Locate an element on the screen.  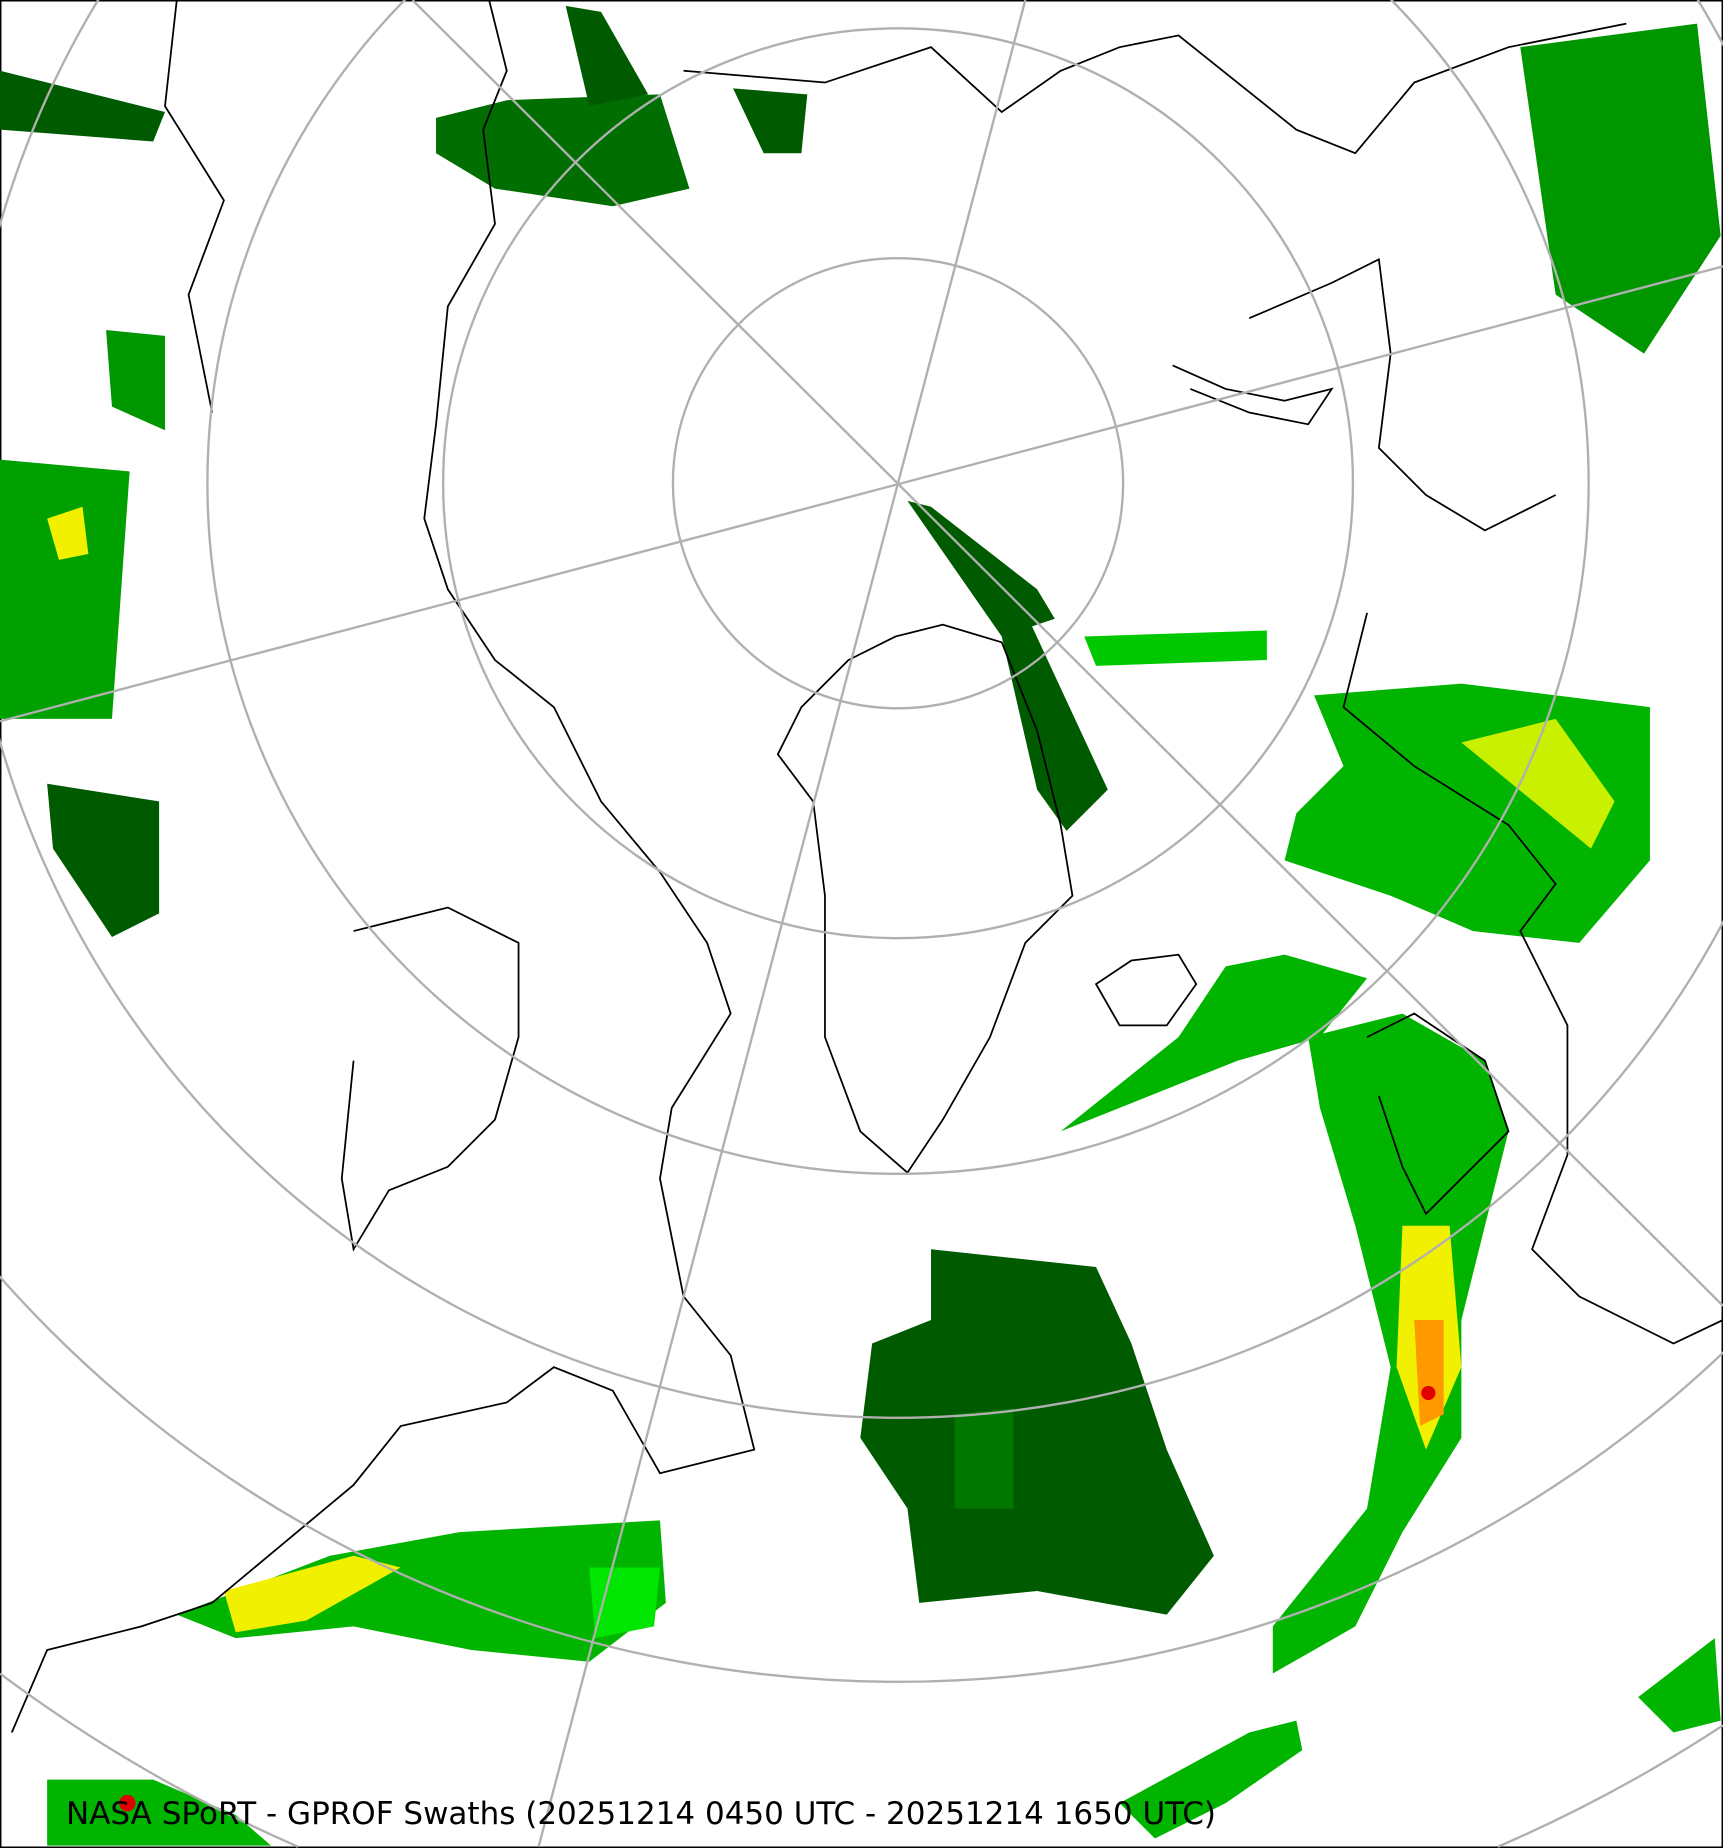
scandinavia-coastline is located at coordinates (1402, 394).